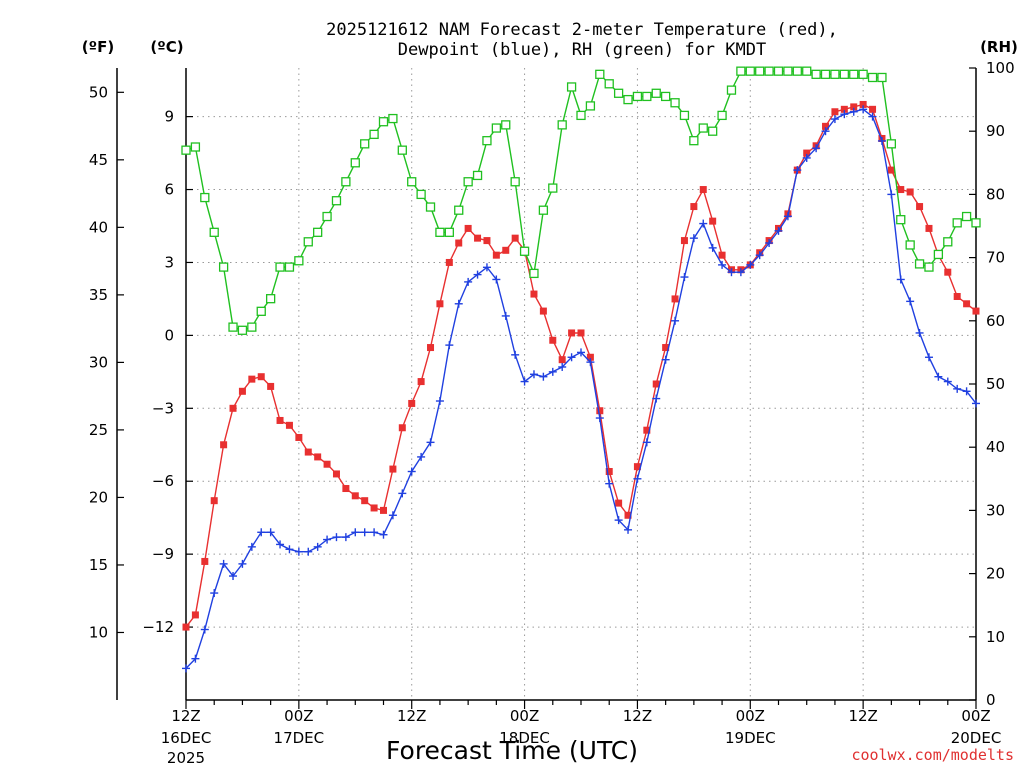 This screenshot has height=768, width=1024. What do you see at coordinates (163, 408) in the screenshot?
I see `celsius-tick-label: −3` at bounding box center [163, 408].